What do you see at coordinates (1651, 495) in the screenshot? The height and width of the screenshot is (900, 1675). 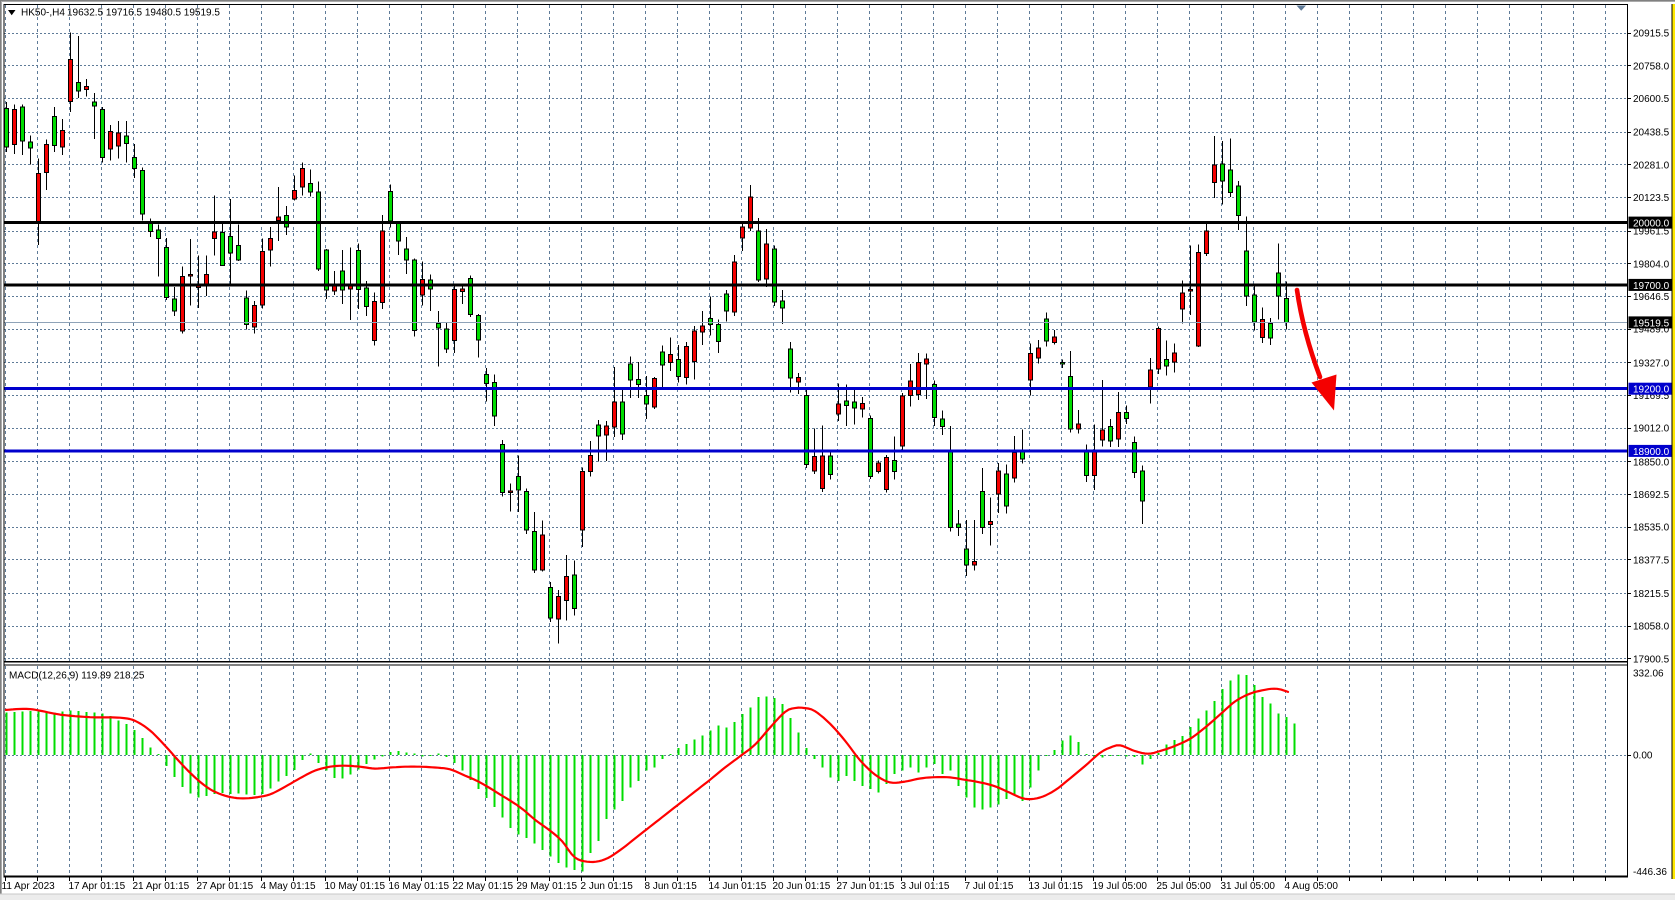 I see `svg-text: 18692.5` at bounding box center [1651, 495].